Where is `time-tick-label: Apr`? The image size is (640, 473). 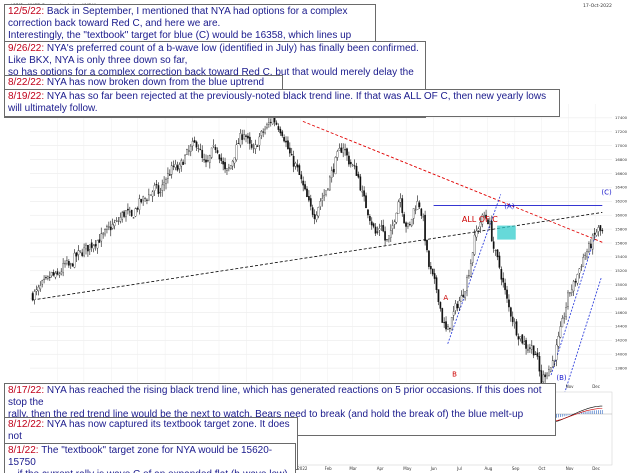 time-tick-label: Apr is located at coordinates (380, 468).